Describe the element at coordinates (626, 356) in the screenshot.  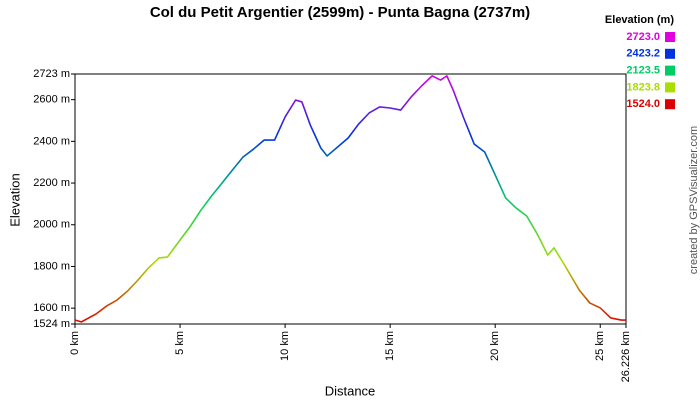
I see `x-tick-label: 26.226 km` at that location.